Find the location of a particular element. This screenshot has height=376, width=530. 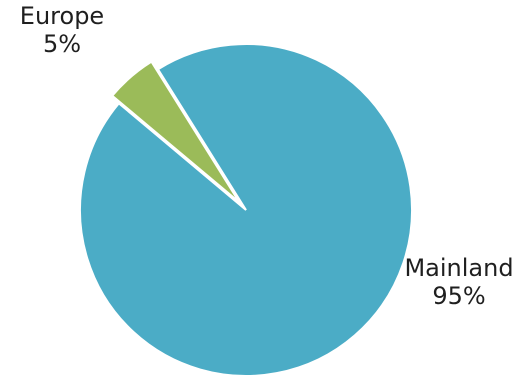

europe-percent-label: 5% is located at coordinates (62, 44).